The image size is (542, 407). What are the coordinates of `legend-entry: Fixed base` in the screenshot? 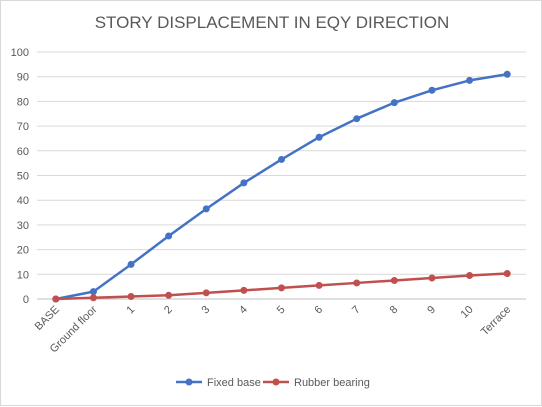 It's located at (218, 383).